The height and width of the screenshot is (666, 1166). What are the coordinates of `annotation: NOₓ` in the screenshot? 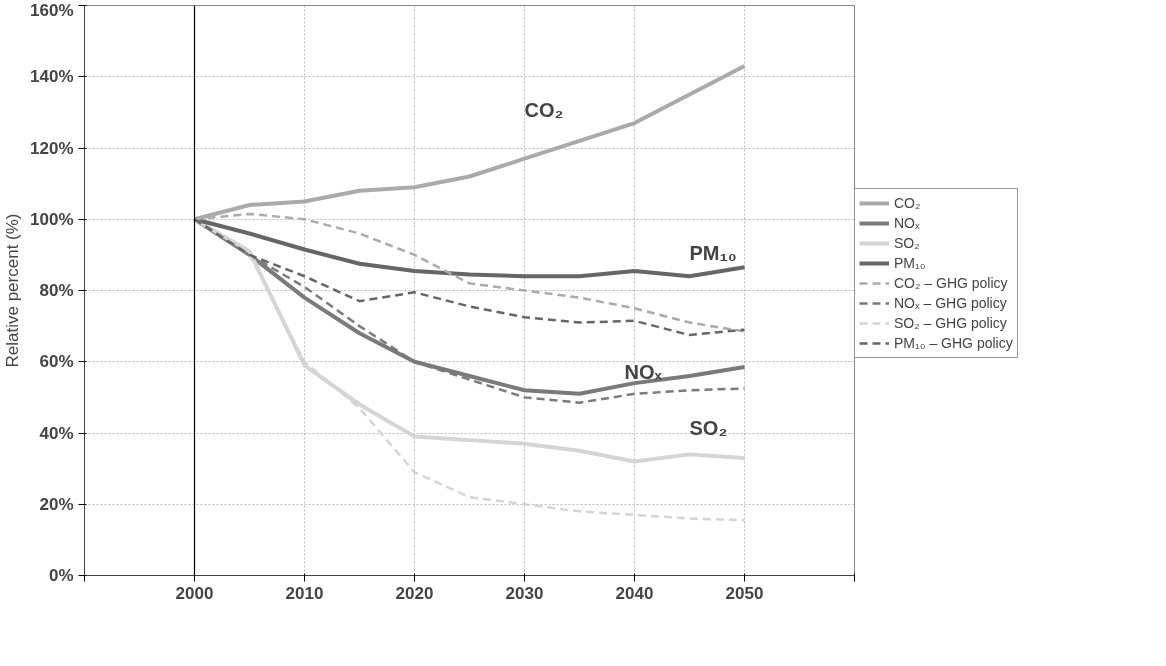 It's located at (643, 372).